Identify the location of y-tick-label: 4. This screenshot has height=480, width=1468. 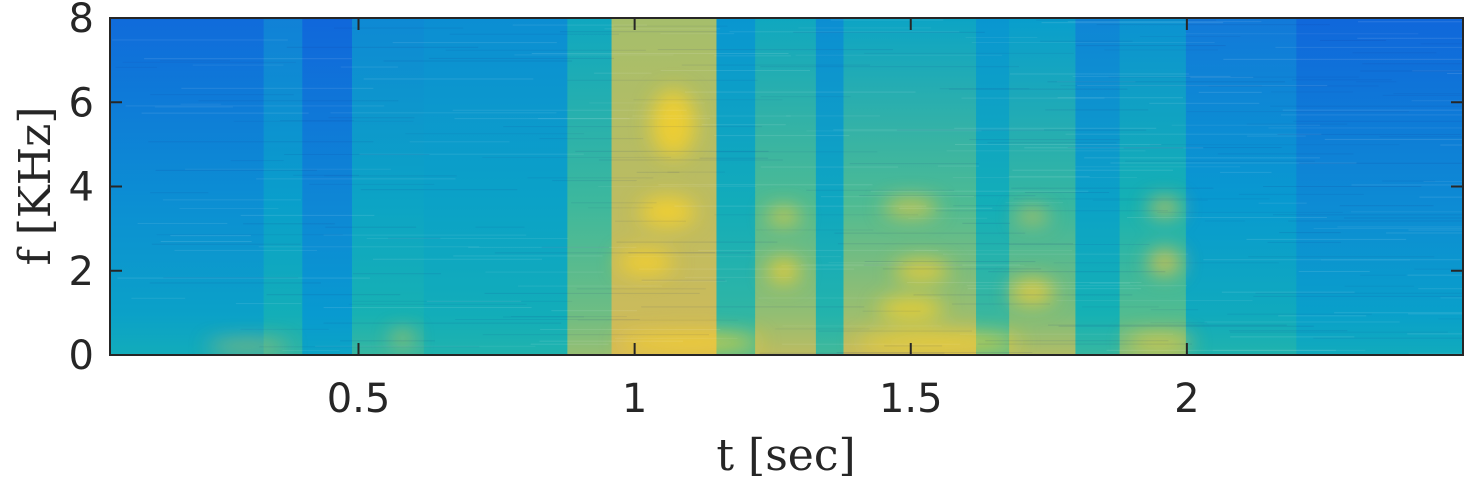
(81, 188).